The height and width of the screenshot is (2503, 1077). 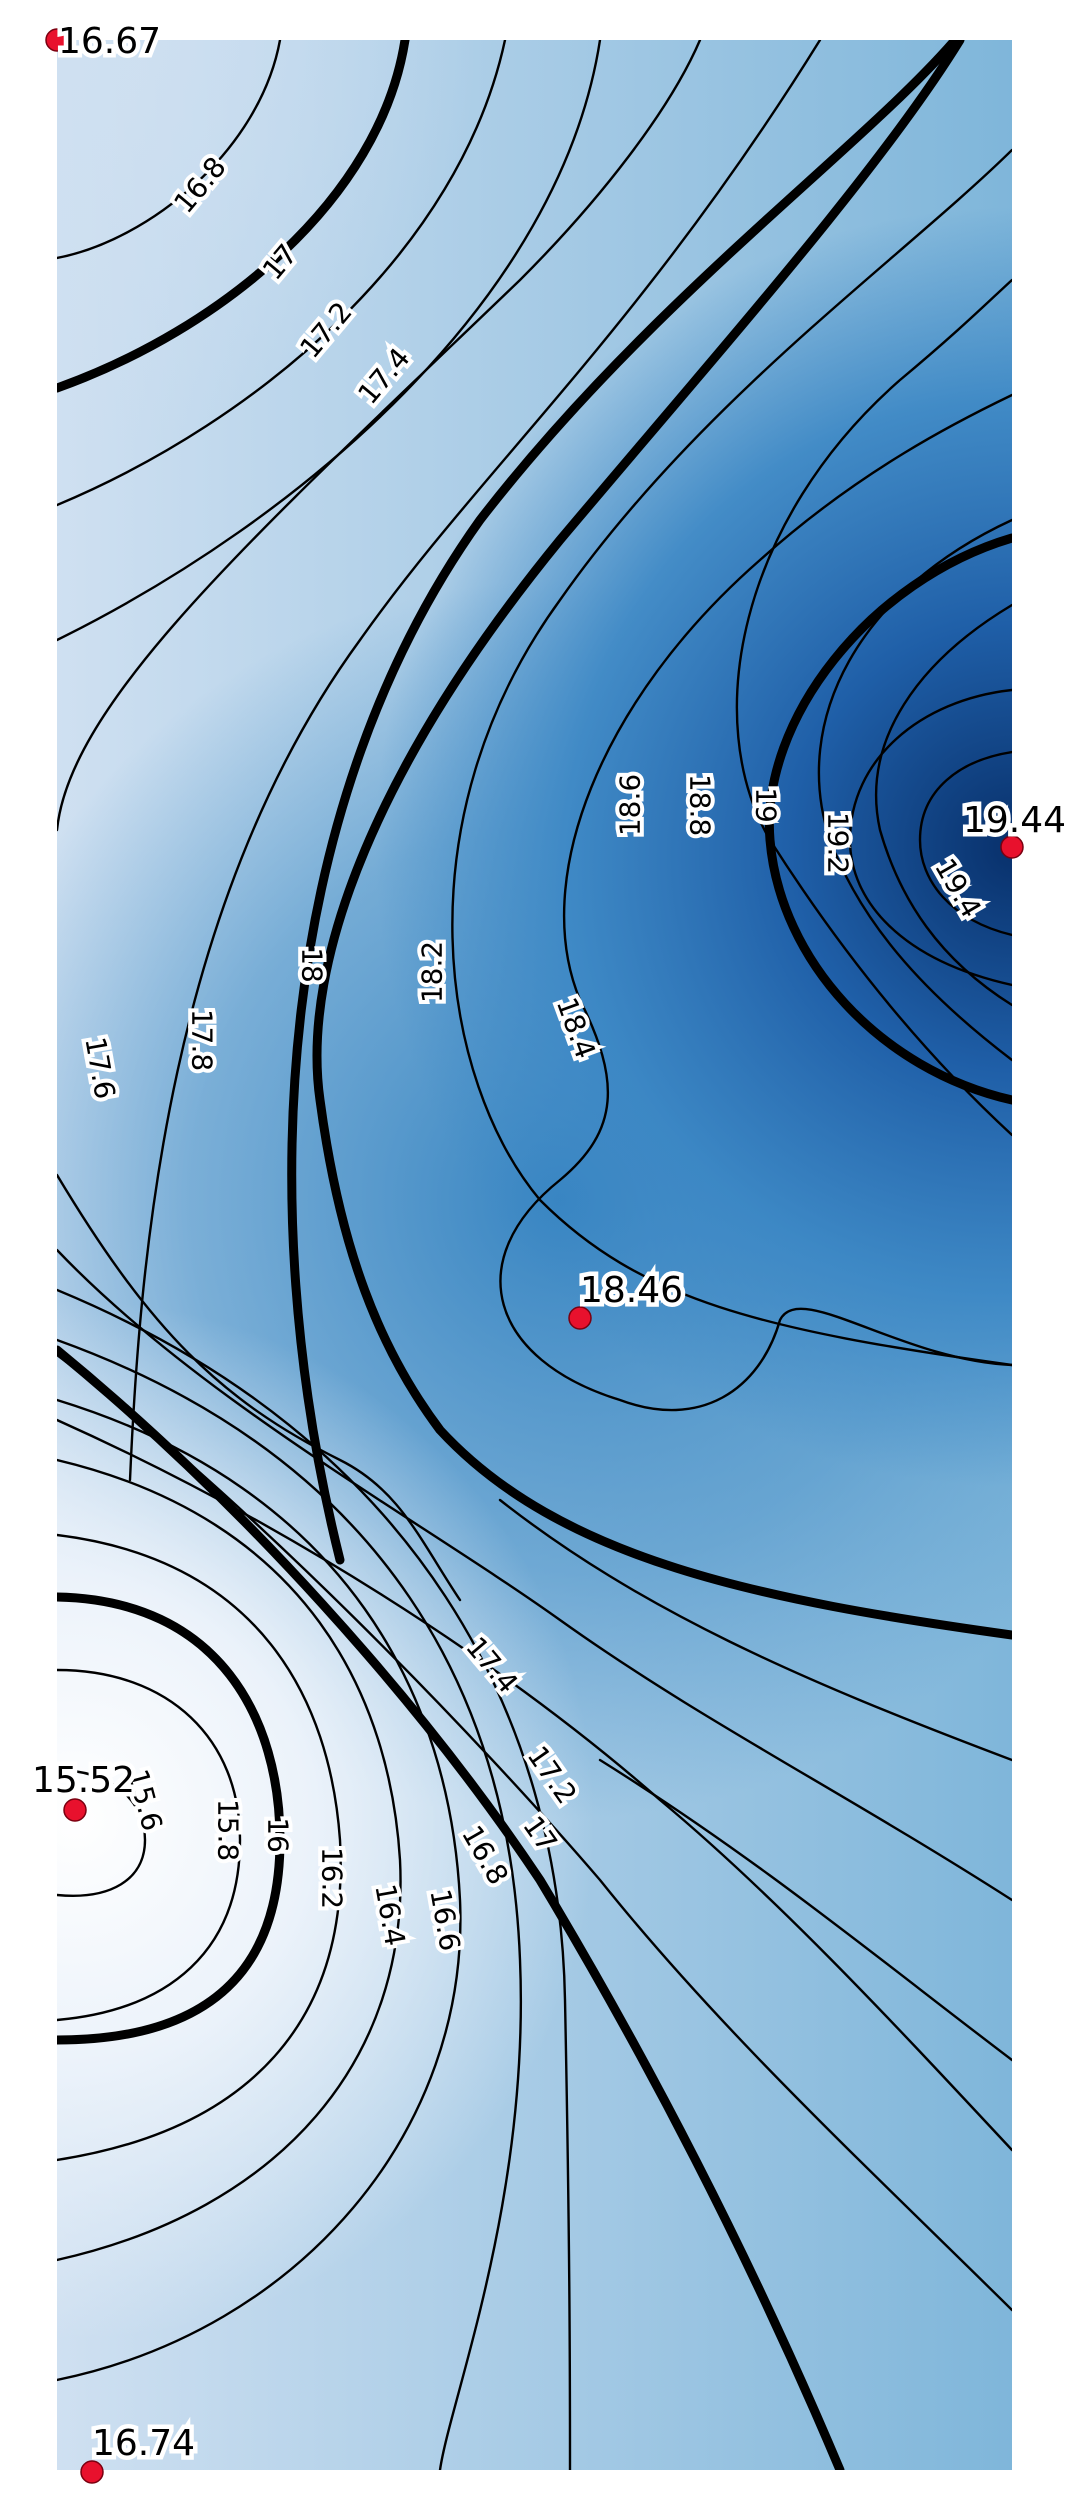 I want to click on sample-label: 16.74, so click(x=143, y=2443).